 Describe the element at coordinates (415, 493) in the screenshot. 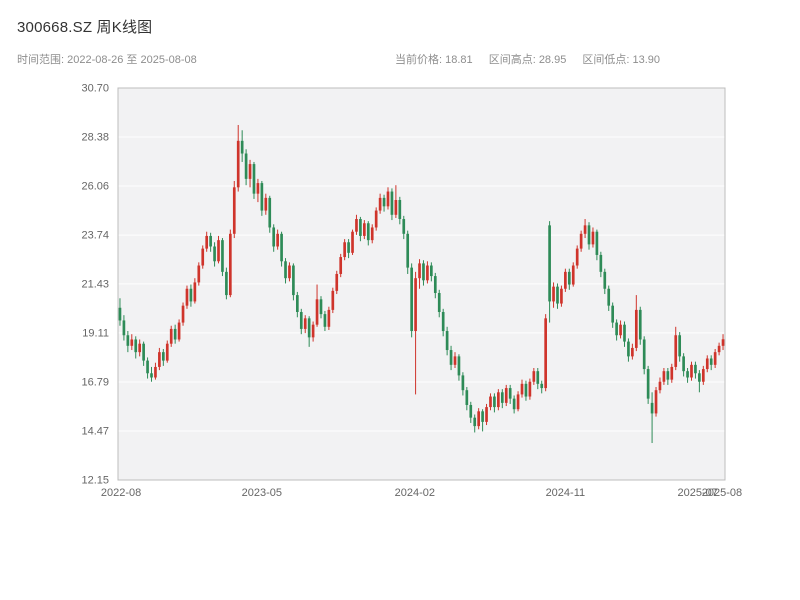

I see `x-tick-label: 2024-02` at that location.